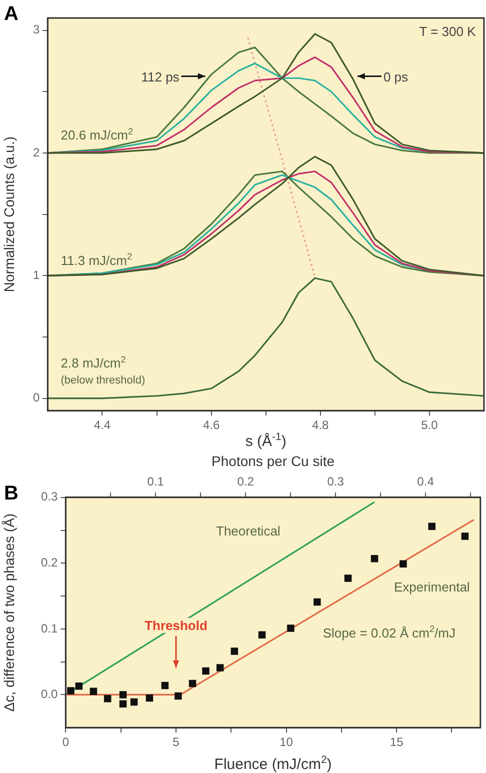 The width and height of the screenshot is (486, 773). Describe the element at coordinates (396, 76) in the screenshot. I see `annotation: 0 ps` at that location.